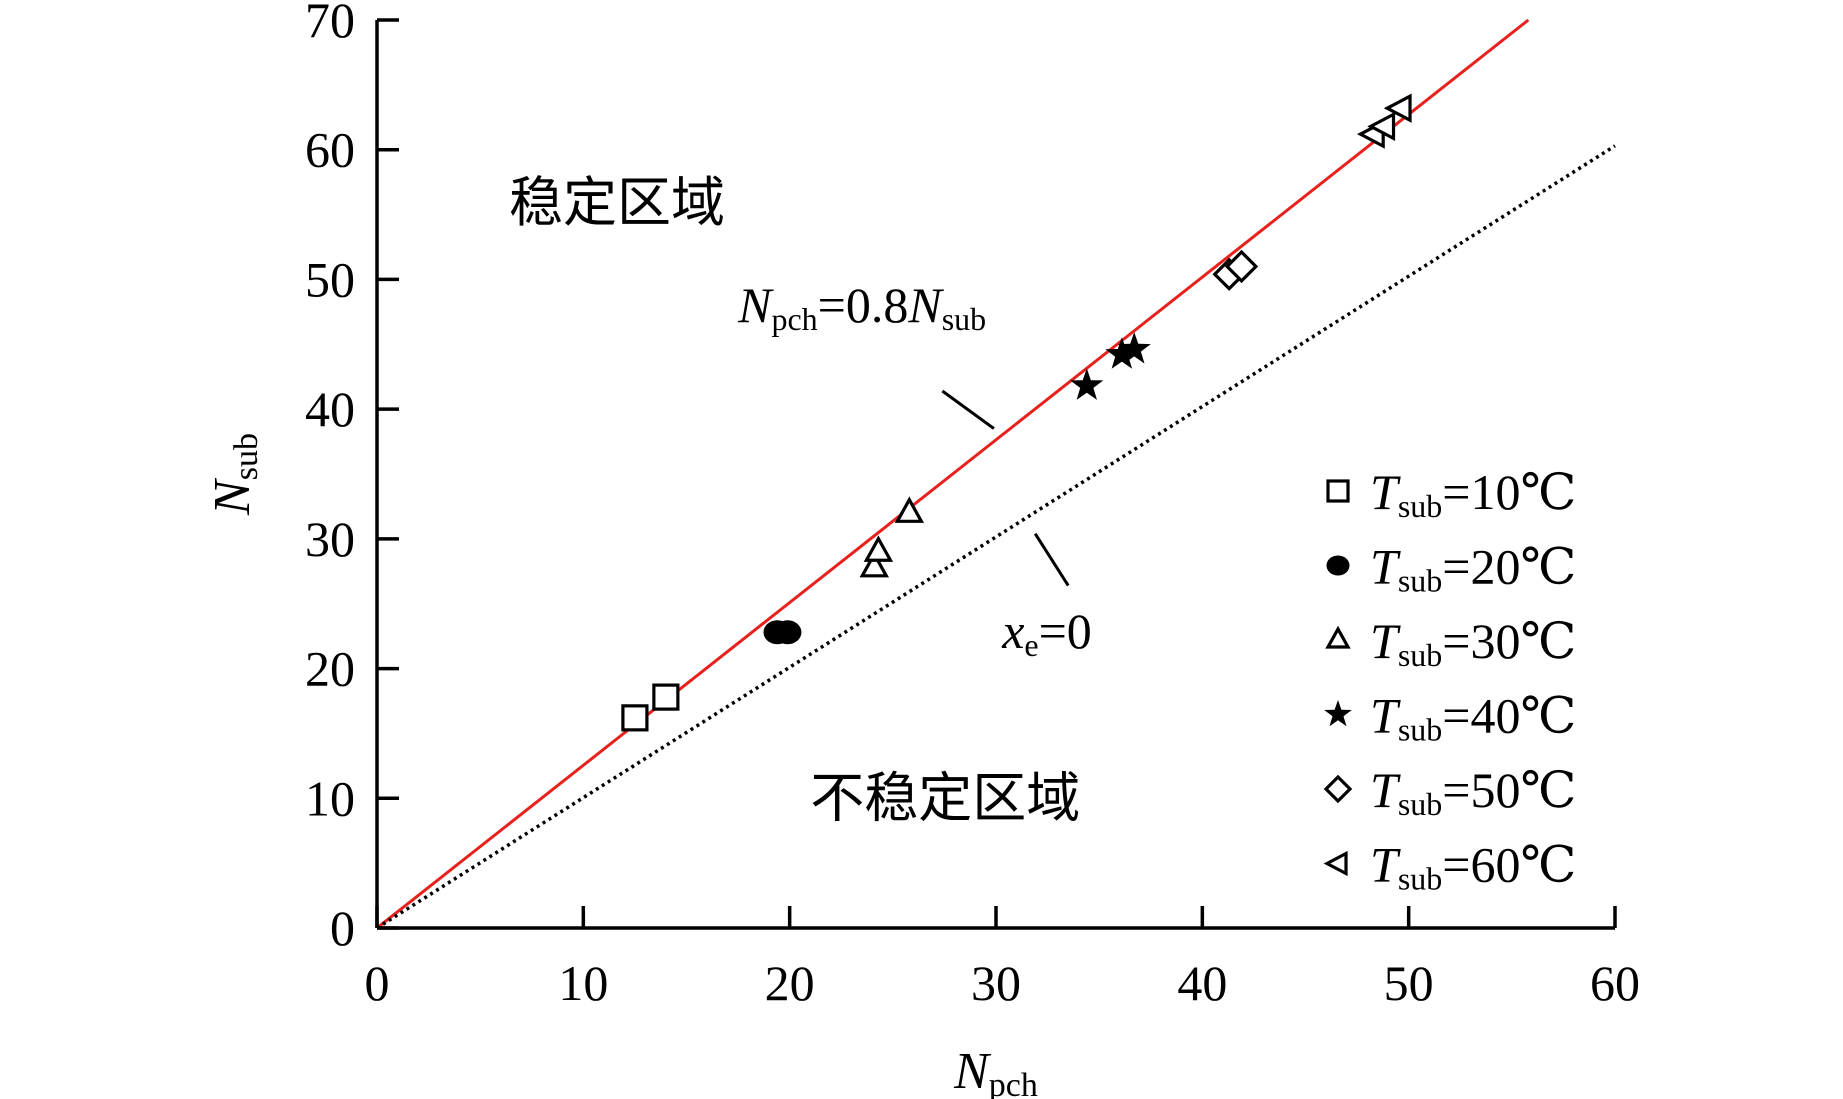 This screenshot has width=1843, height=1099. Describe the element at coordinates (377, 983) in the screenshot. I see `x-tick-label: 0` at that location.